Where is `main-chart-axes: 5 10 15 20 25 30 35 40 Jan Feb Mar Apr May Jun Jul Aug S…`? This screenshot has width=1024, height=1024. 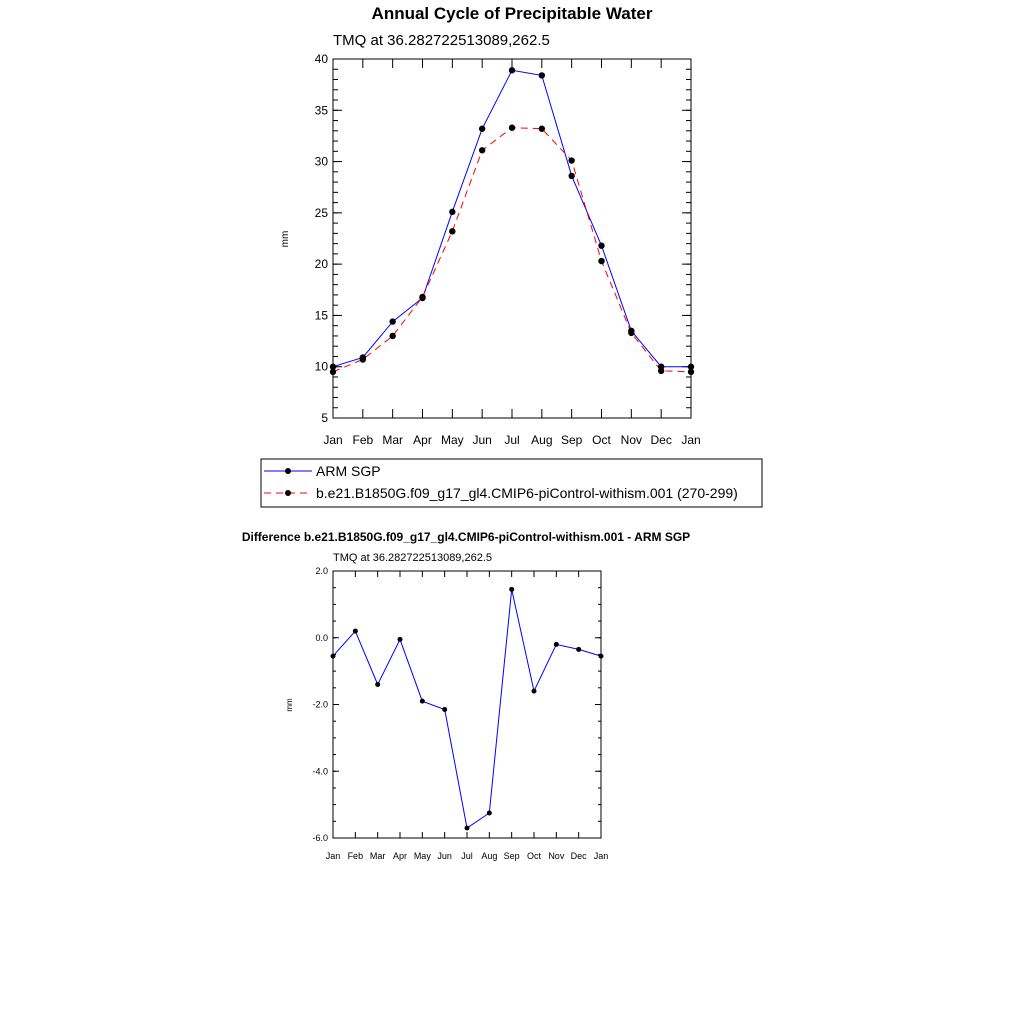
main-chart-axes: 5 10 15 20 25 30 35 40 Jan Feb Mar Apr May Jun Jul Aug S… is located at coordinates (508, 249).